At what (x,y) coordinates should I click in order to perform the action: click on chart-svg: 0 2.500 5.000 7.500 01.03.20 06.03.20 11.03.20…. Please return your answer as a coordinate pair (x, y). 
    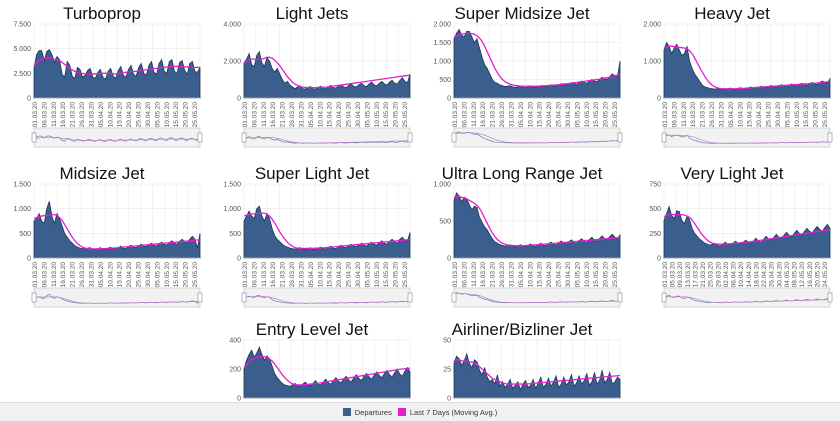
    Looking at the image, I should click on (108, 85).